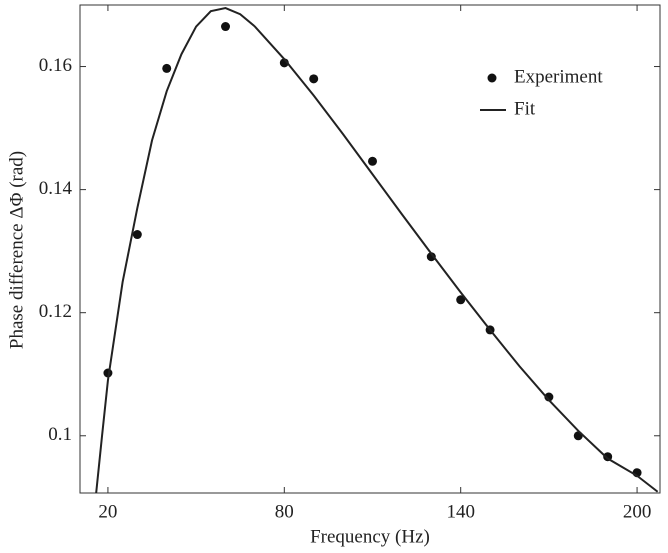 The width and height of the screenshot is (668, 553). Describe the element at coordinates (60, 434) in the screenshot. I see `y-tick-label: 0.1` at that location.